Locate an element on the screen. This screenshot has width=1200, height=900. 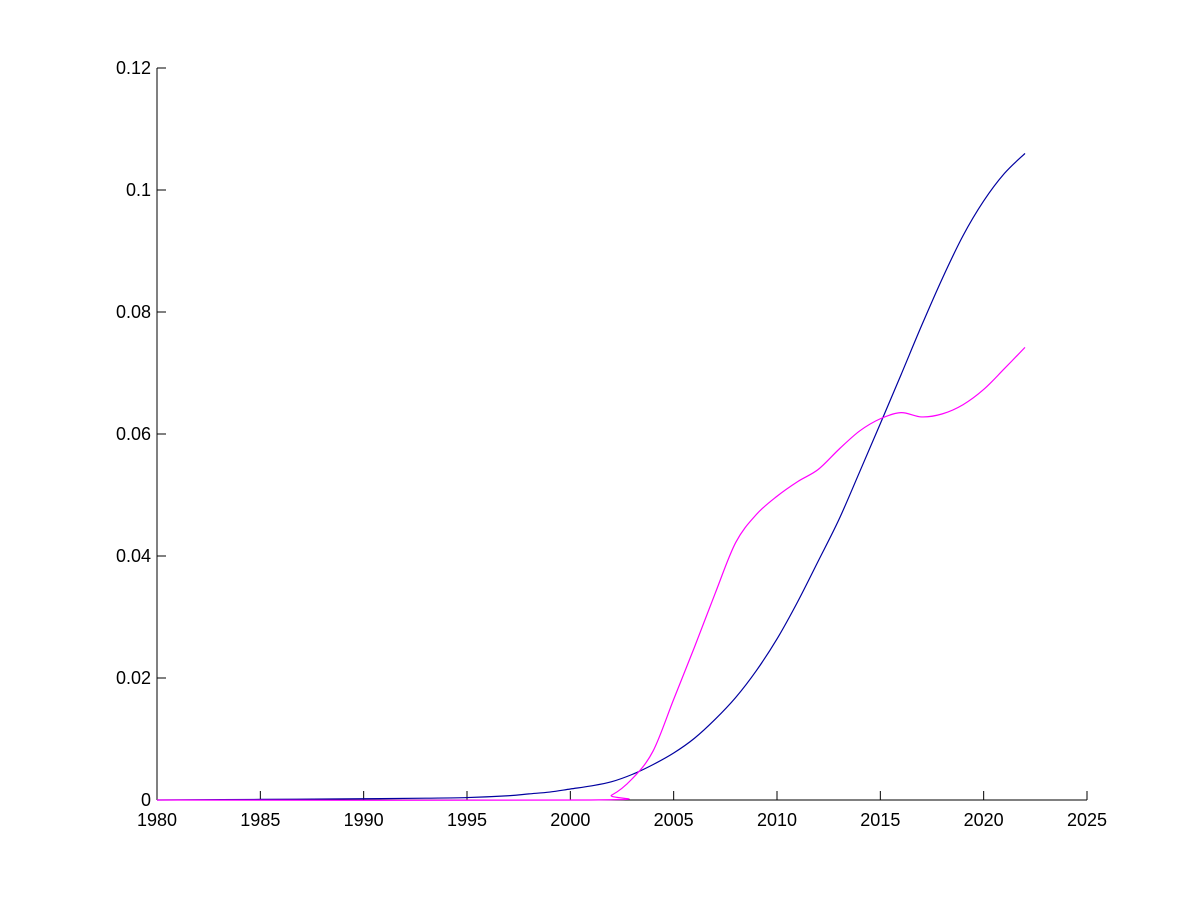
y-tick-label: 0.06 is located at coordinates (133, 434).